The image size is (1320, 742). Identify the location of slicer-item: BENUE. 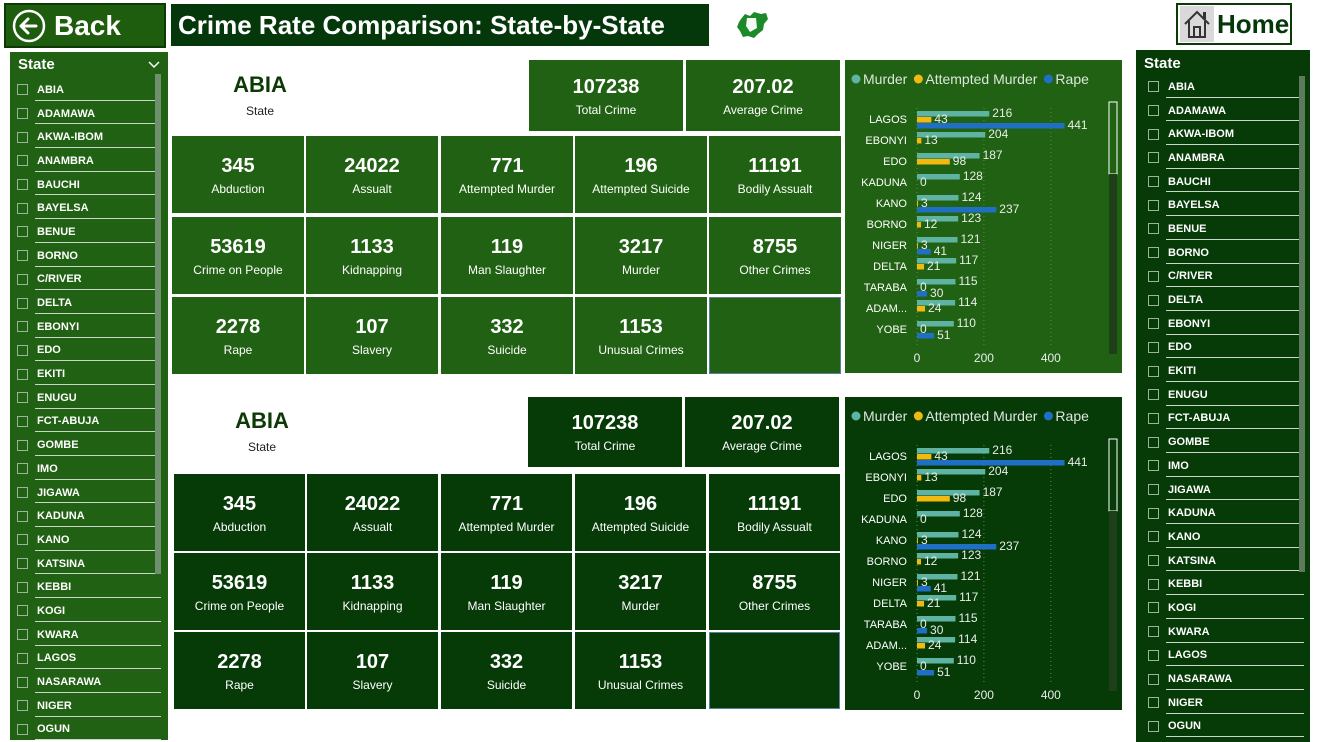
(1226, 229).